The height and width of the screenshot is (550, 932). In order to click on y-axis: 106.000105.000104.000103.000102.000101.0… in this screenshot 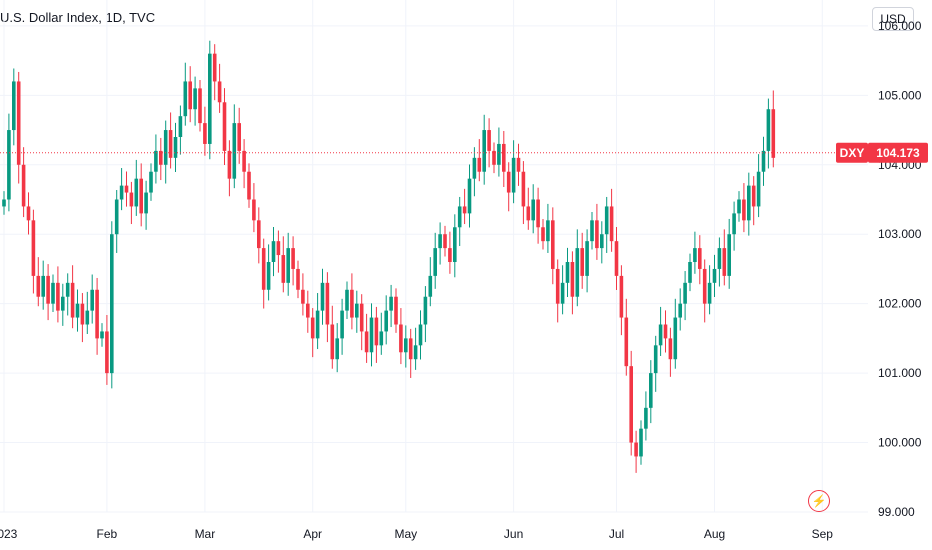, I will do `click(900, 269)`.